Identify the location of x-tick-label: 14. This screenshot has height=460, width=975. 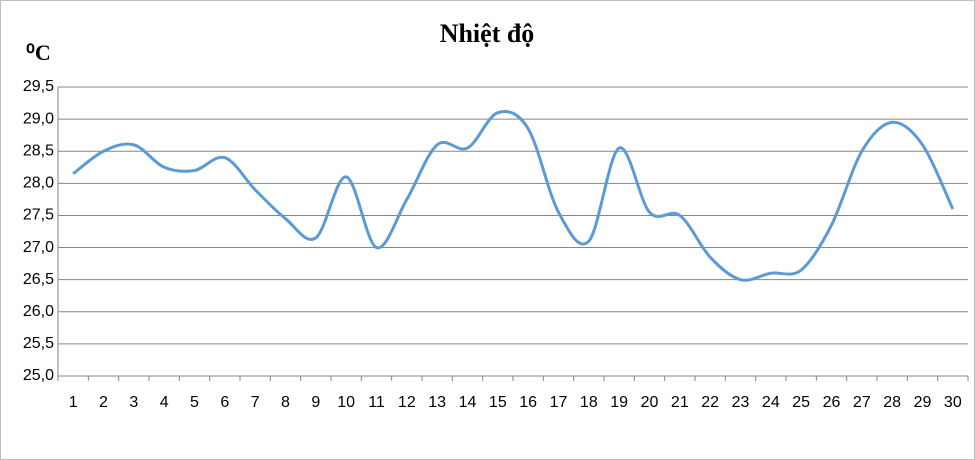
(468, 402).